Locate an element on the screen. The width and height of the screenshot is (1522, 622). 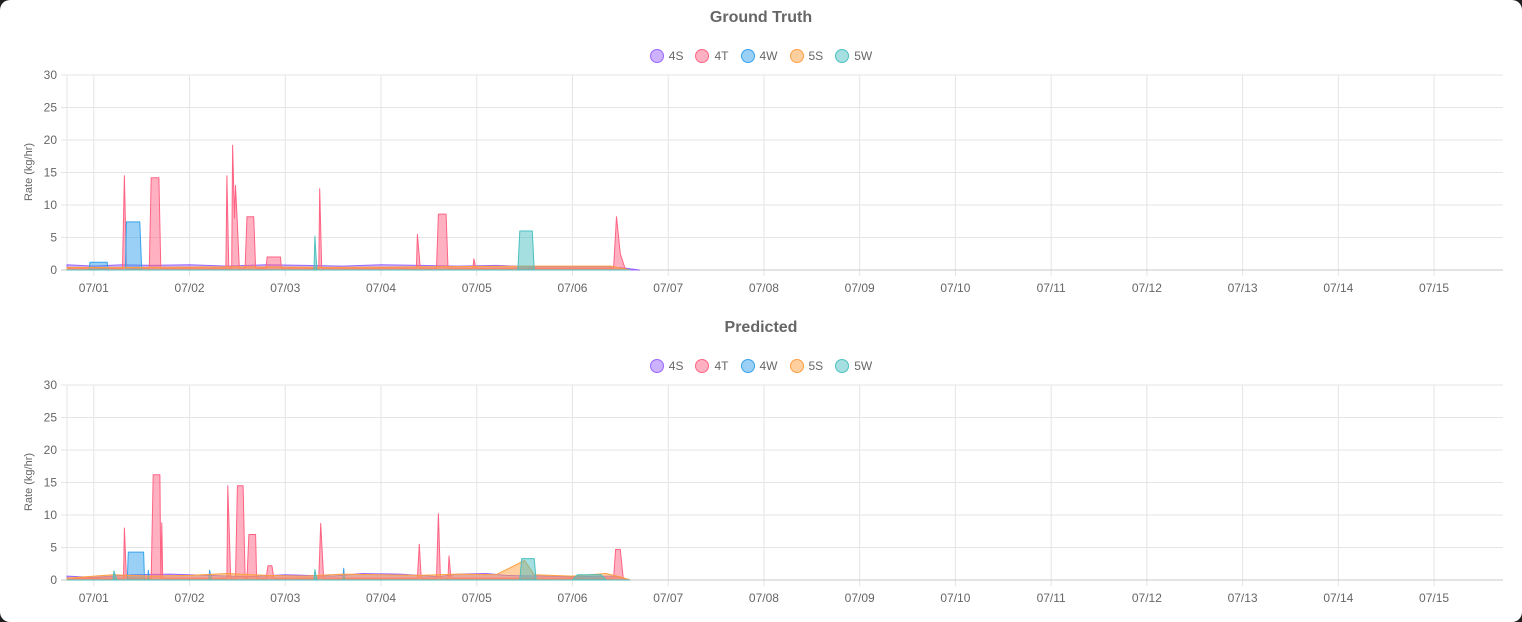
chart-title: Predicted is located at coordinates (761, 327).